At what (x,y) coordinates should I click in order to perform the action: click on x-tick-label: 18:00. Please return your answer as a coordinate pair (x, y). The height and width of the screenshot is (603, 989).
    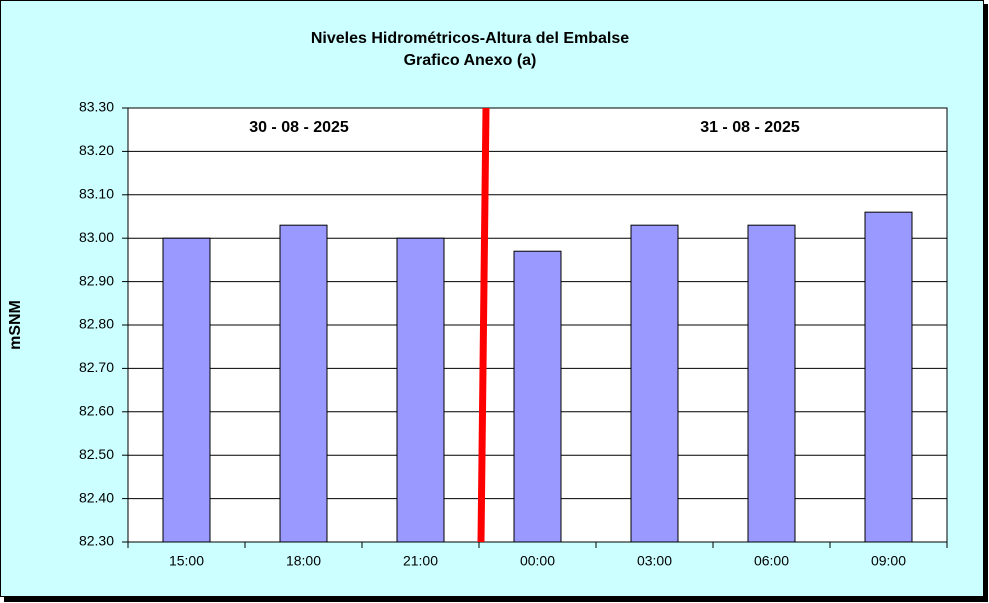
    Looking at the image, I should click on (303, 561).